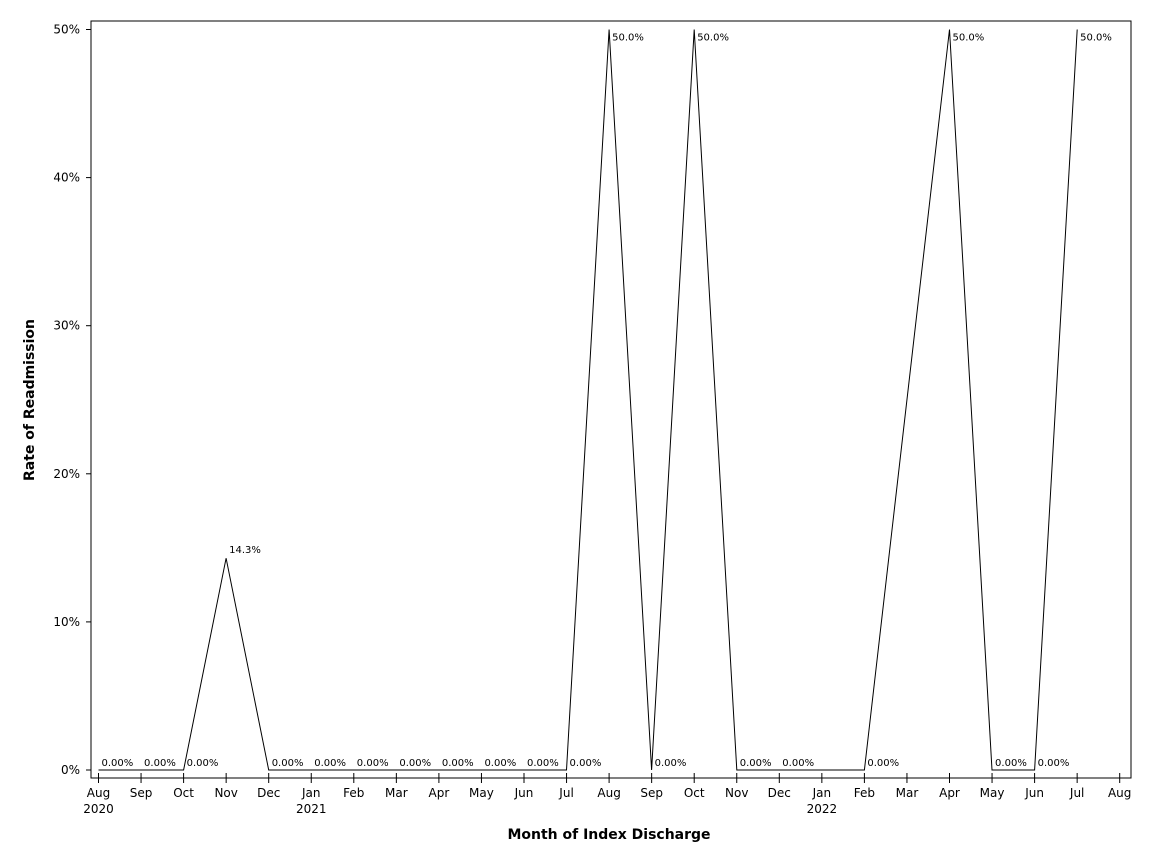 The width and height of the screenshot is (1152, 864). What do you see at coordinates (66, 474) in the screenshot?
I see `y-tick-label: 20%` at bounding box center [66, 474].